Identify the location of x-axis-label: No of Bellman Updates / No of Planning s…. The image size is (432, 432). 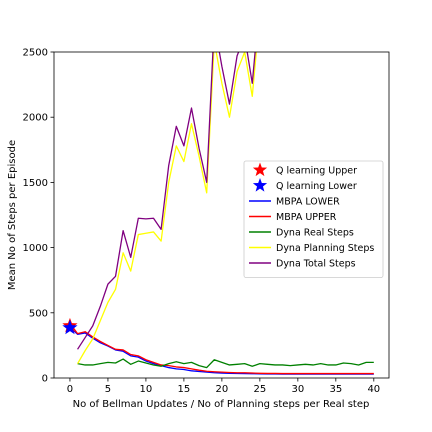
(221, 404).